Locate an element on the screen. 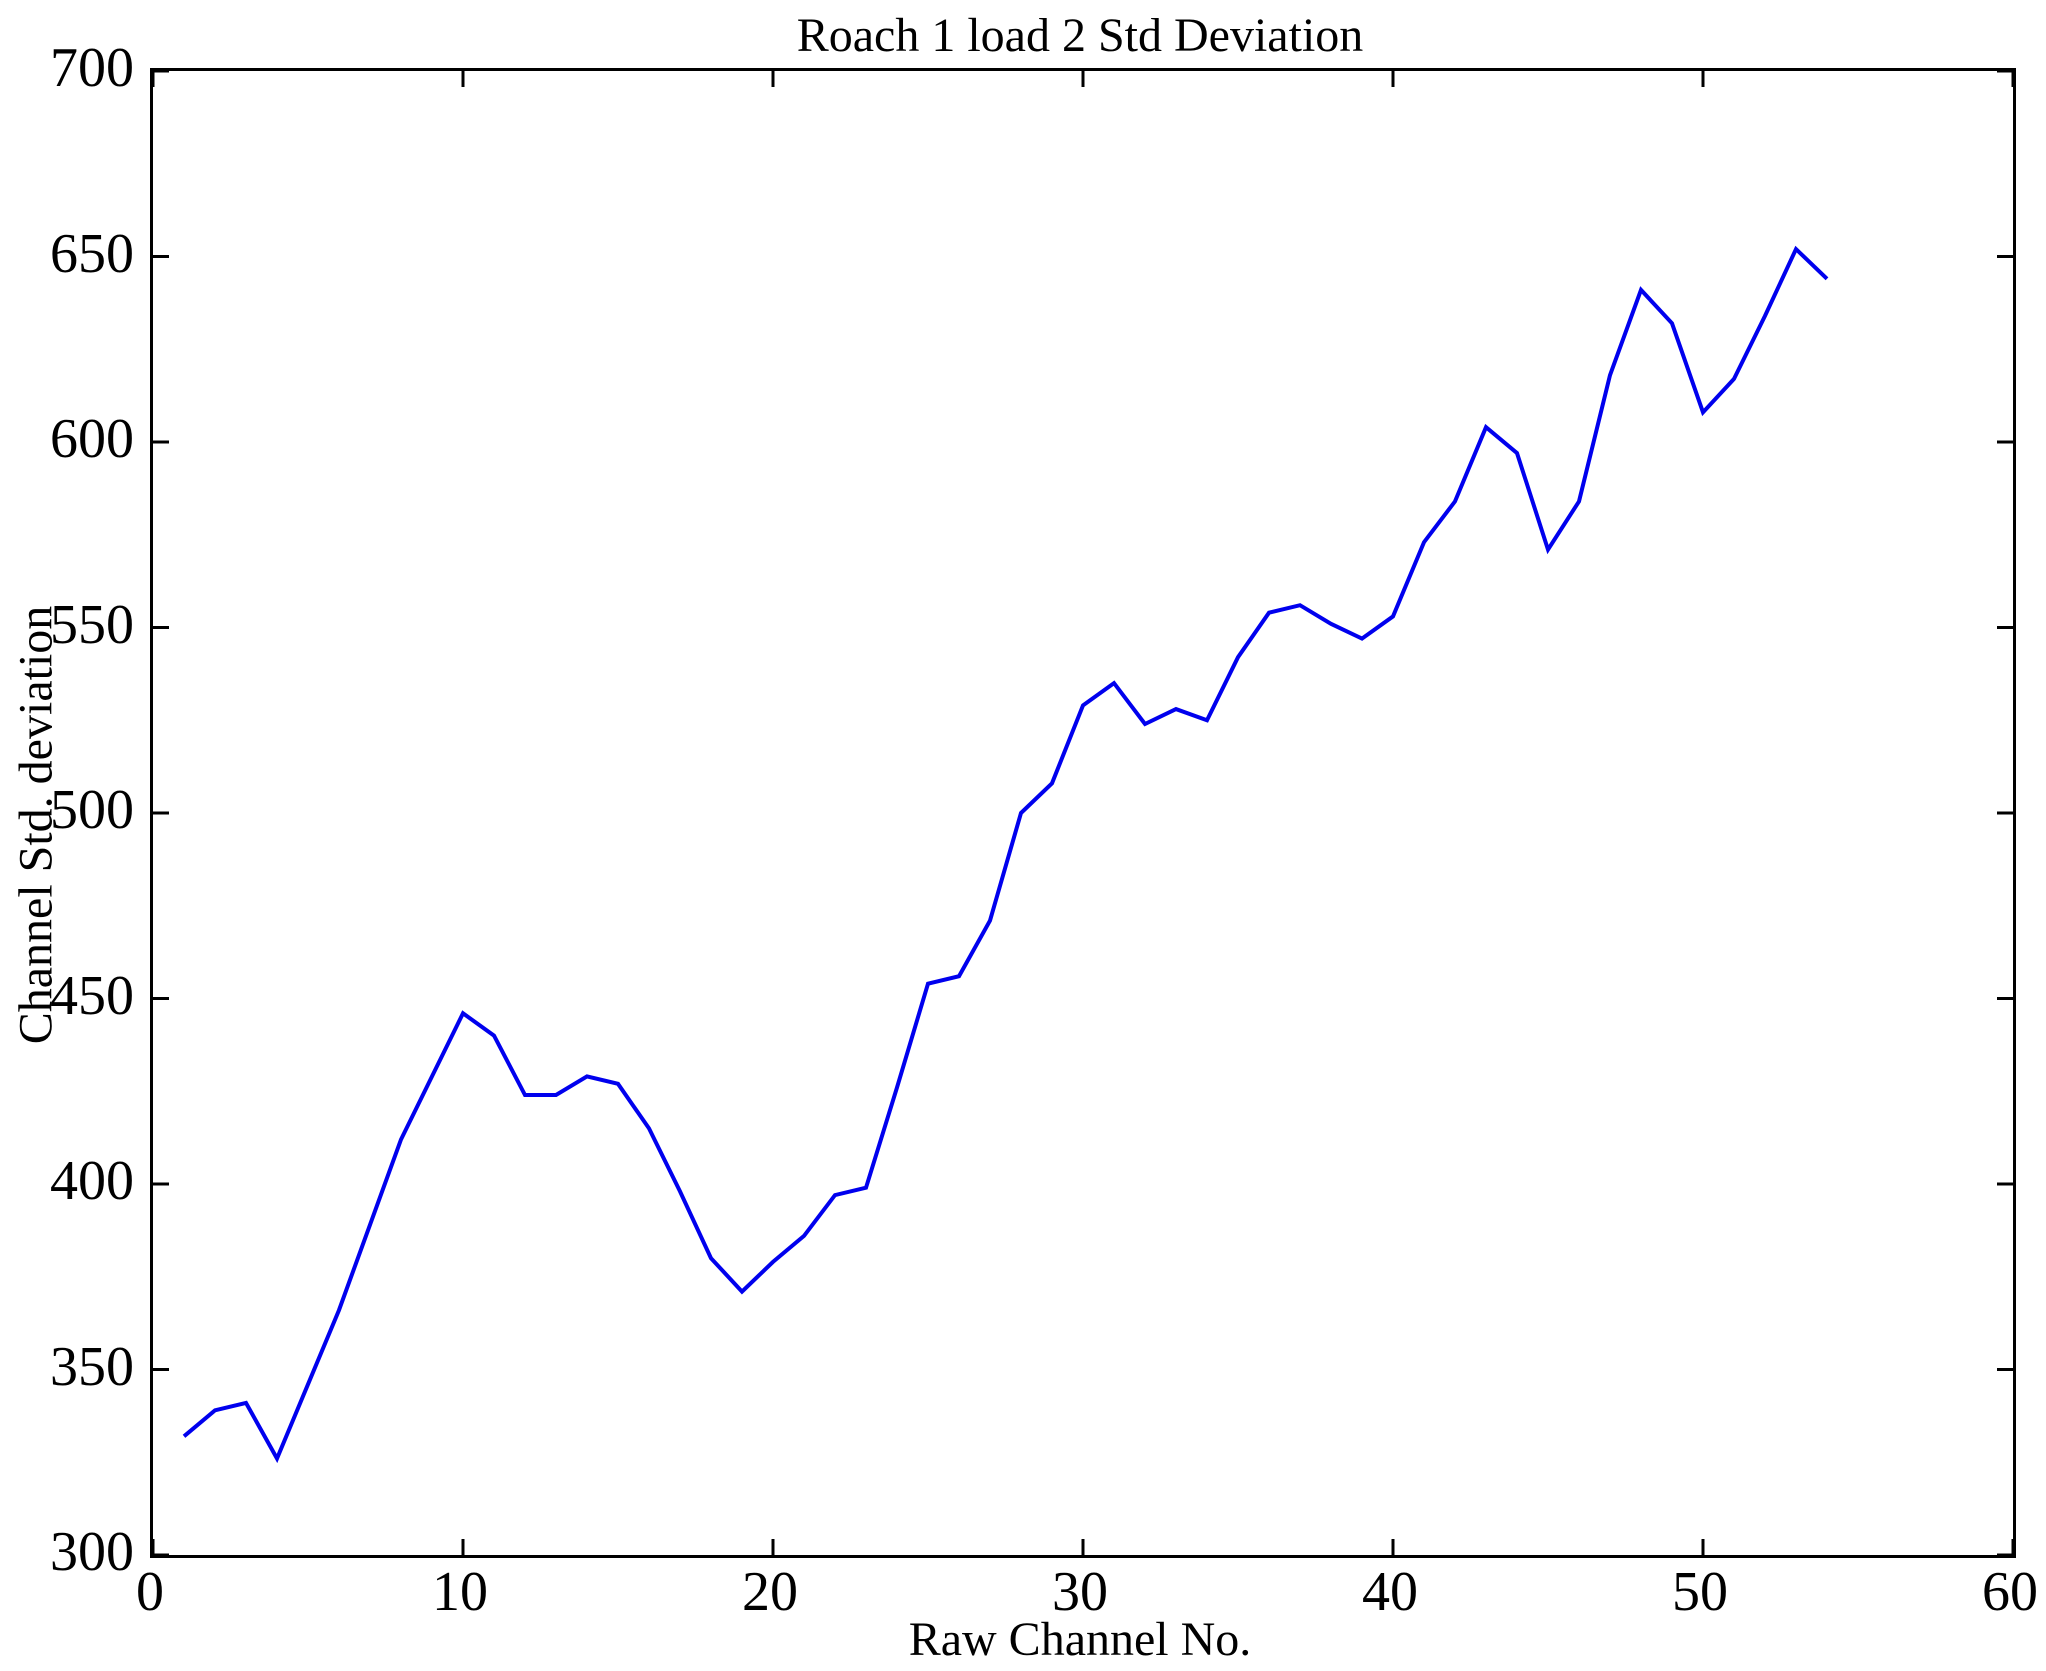  x-tick-label: 40 is located at coordinates (1390, 1592).